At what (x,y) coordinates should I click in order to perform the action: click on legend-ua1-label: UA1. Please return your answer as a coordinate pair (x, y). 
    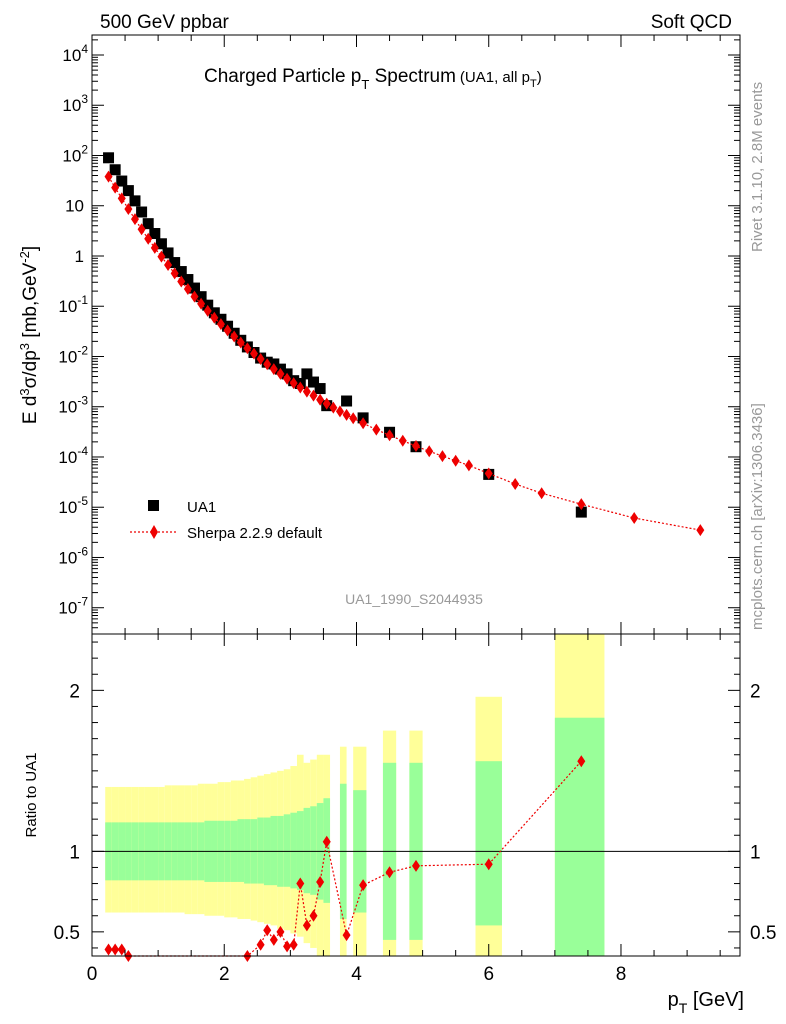
    Looking at the image, I should click on (201, 507).